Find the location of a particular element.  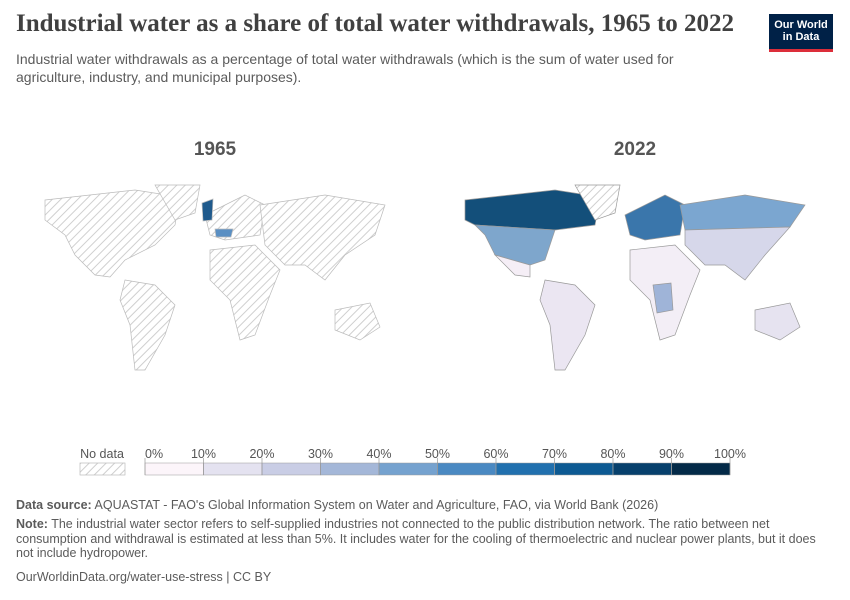

legend-tick-label: 40% is located at coordinates (378, 454).